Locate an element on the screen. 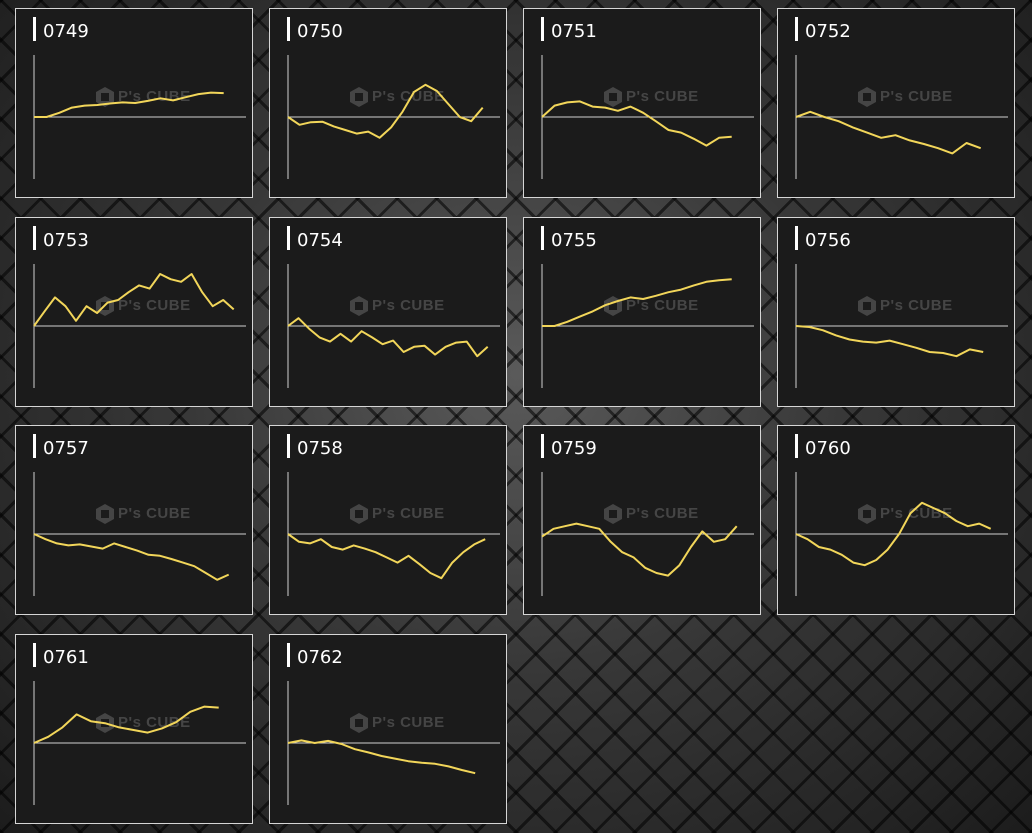 Image resolution: width=1032 pixels, height=833 pixels. chart-panel: 0760 P's CUBE is located at coordinates (896, 520).